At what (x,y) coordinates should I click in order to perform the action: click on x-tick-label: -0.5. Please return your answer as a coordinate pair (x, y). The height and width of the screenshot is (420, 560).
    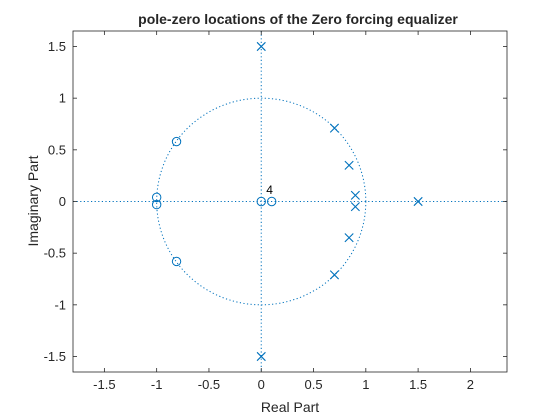
    Looking at the image, I should click on (209, 384).